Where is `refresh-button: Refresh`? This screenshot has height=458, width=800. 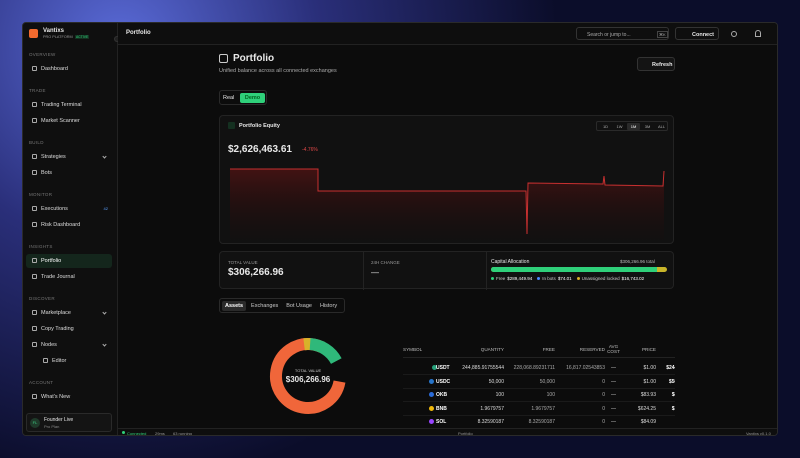 refresh-button: Refresh is located at coordinates (656, 64).